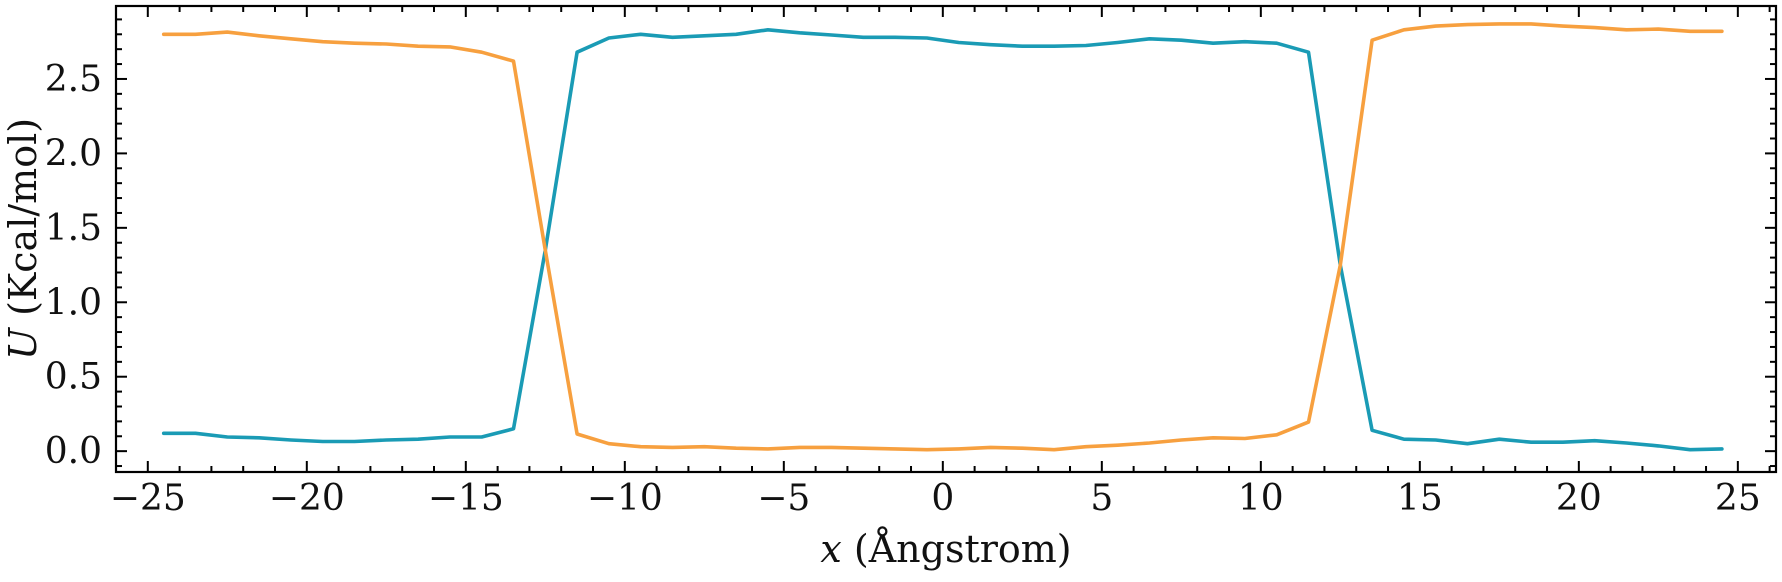 Image resolution: width=1782 pixels, height=582 pixels. Describe the element at coordinates (466, 498) in the screenshot. I see `x-tick-label: −15` at that location.